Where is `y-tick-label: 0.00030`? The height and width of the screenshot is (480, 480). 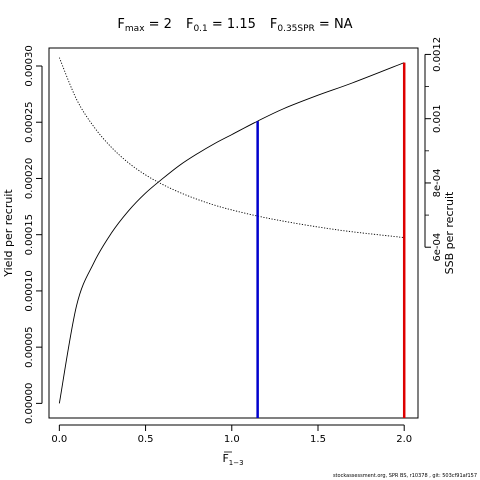 y-tick-label: 0.00030 is located at coordinates (29, 65).